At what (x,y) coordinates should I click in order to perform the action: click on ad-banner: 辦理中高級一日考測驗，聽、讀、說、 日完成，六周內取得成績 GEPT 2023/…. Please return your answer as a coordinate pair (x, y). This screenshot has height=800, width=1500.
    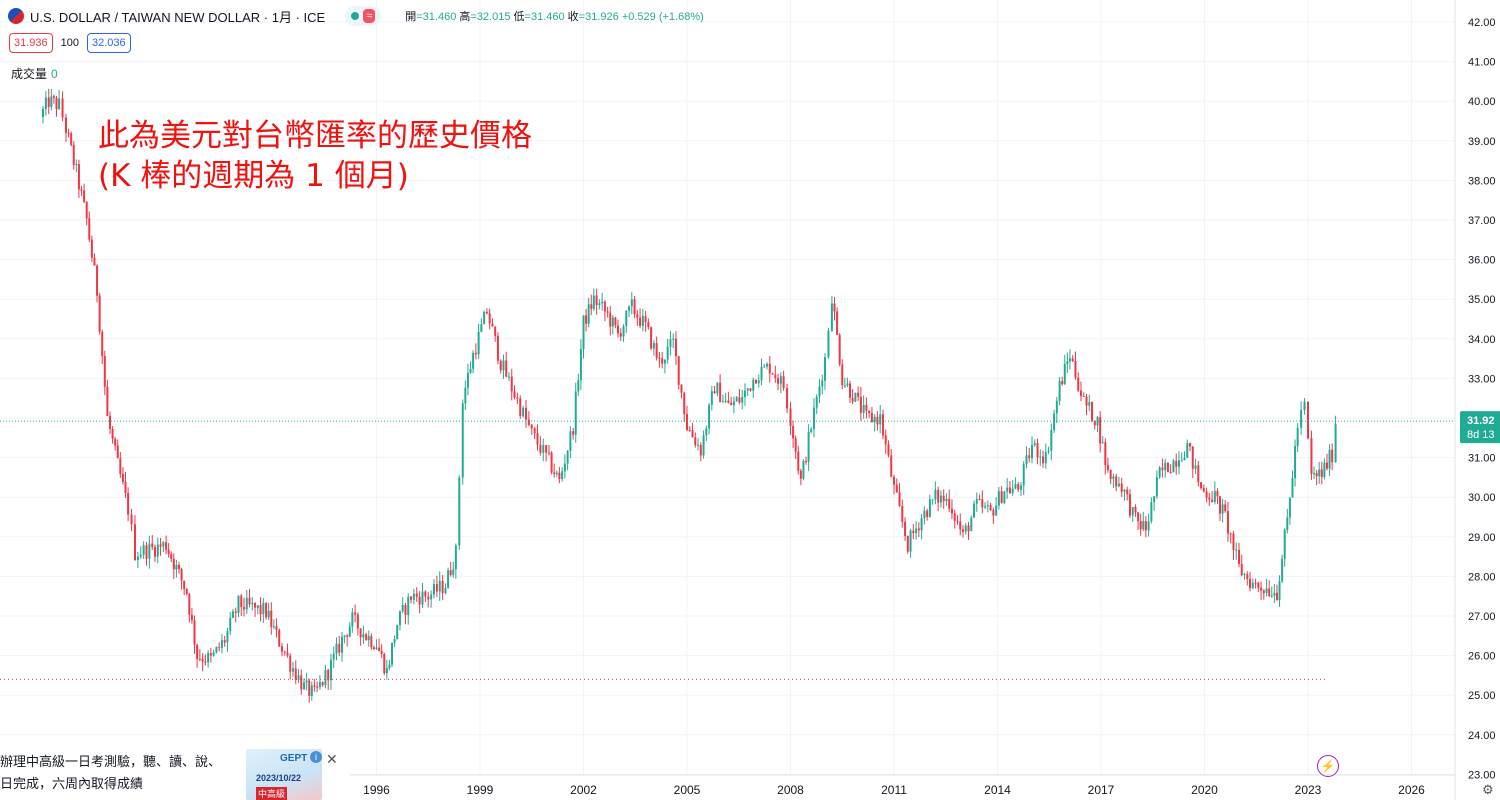
    Looking at the image, I should click on (175, 771).